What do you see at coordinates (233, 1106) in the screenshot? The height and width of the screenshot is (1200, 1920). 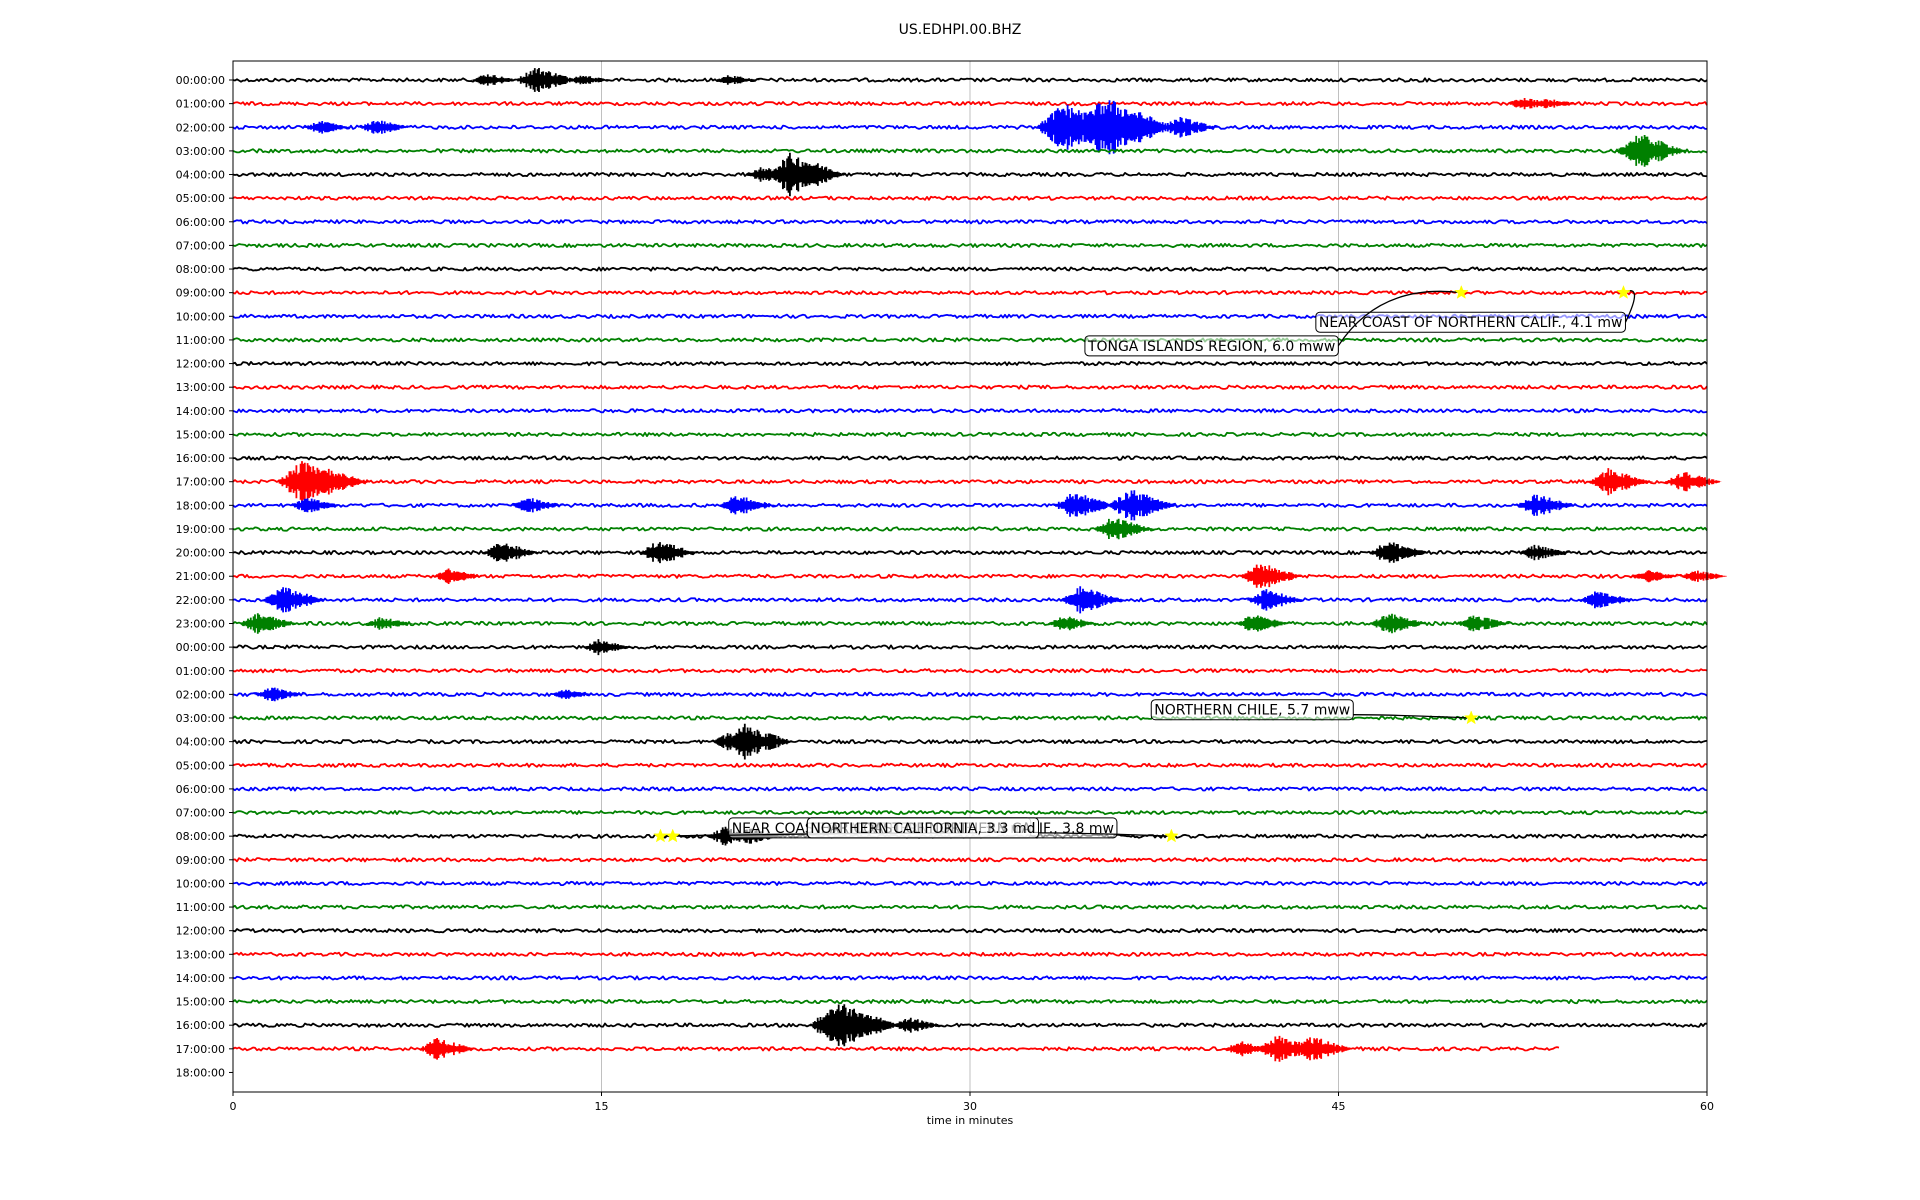 I see `x-tick-label: 0` at bounding box center [233, 1106].